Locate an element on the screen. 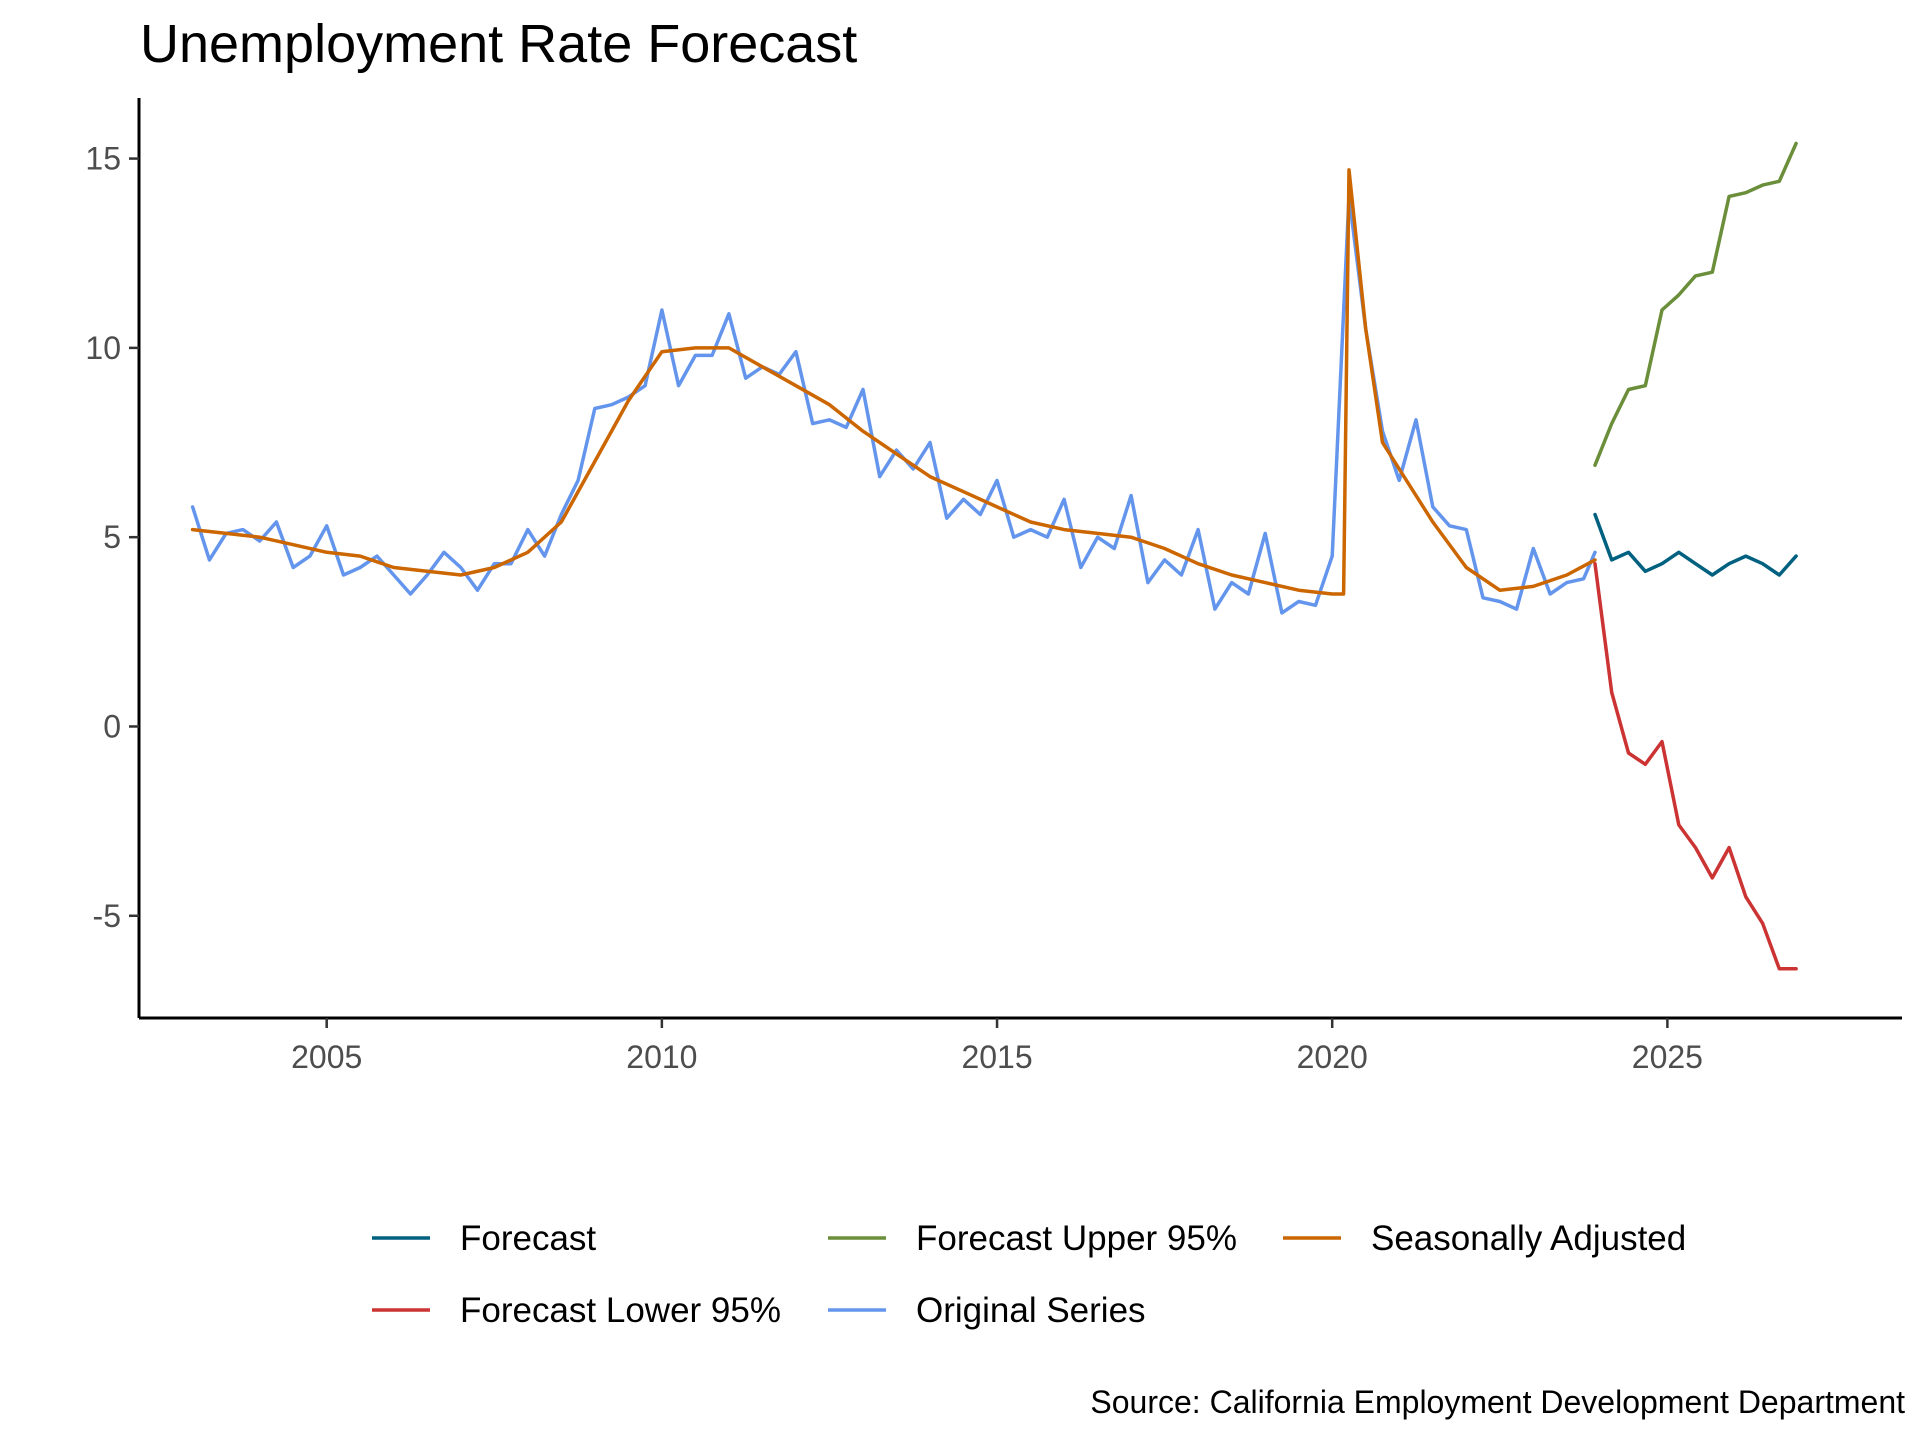 The height and width of the screenshot is (1440, 1920). x-tick-label: 2020 is located at coordinates (1332, 1057).